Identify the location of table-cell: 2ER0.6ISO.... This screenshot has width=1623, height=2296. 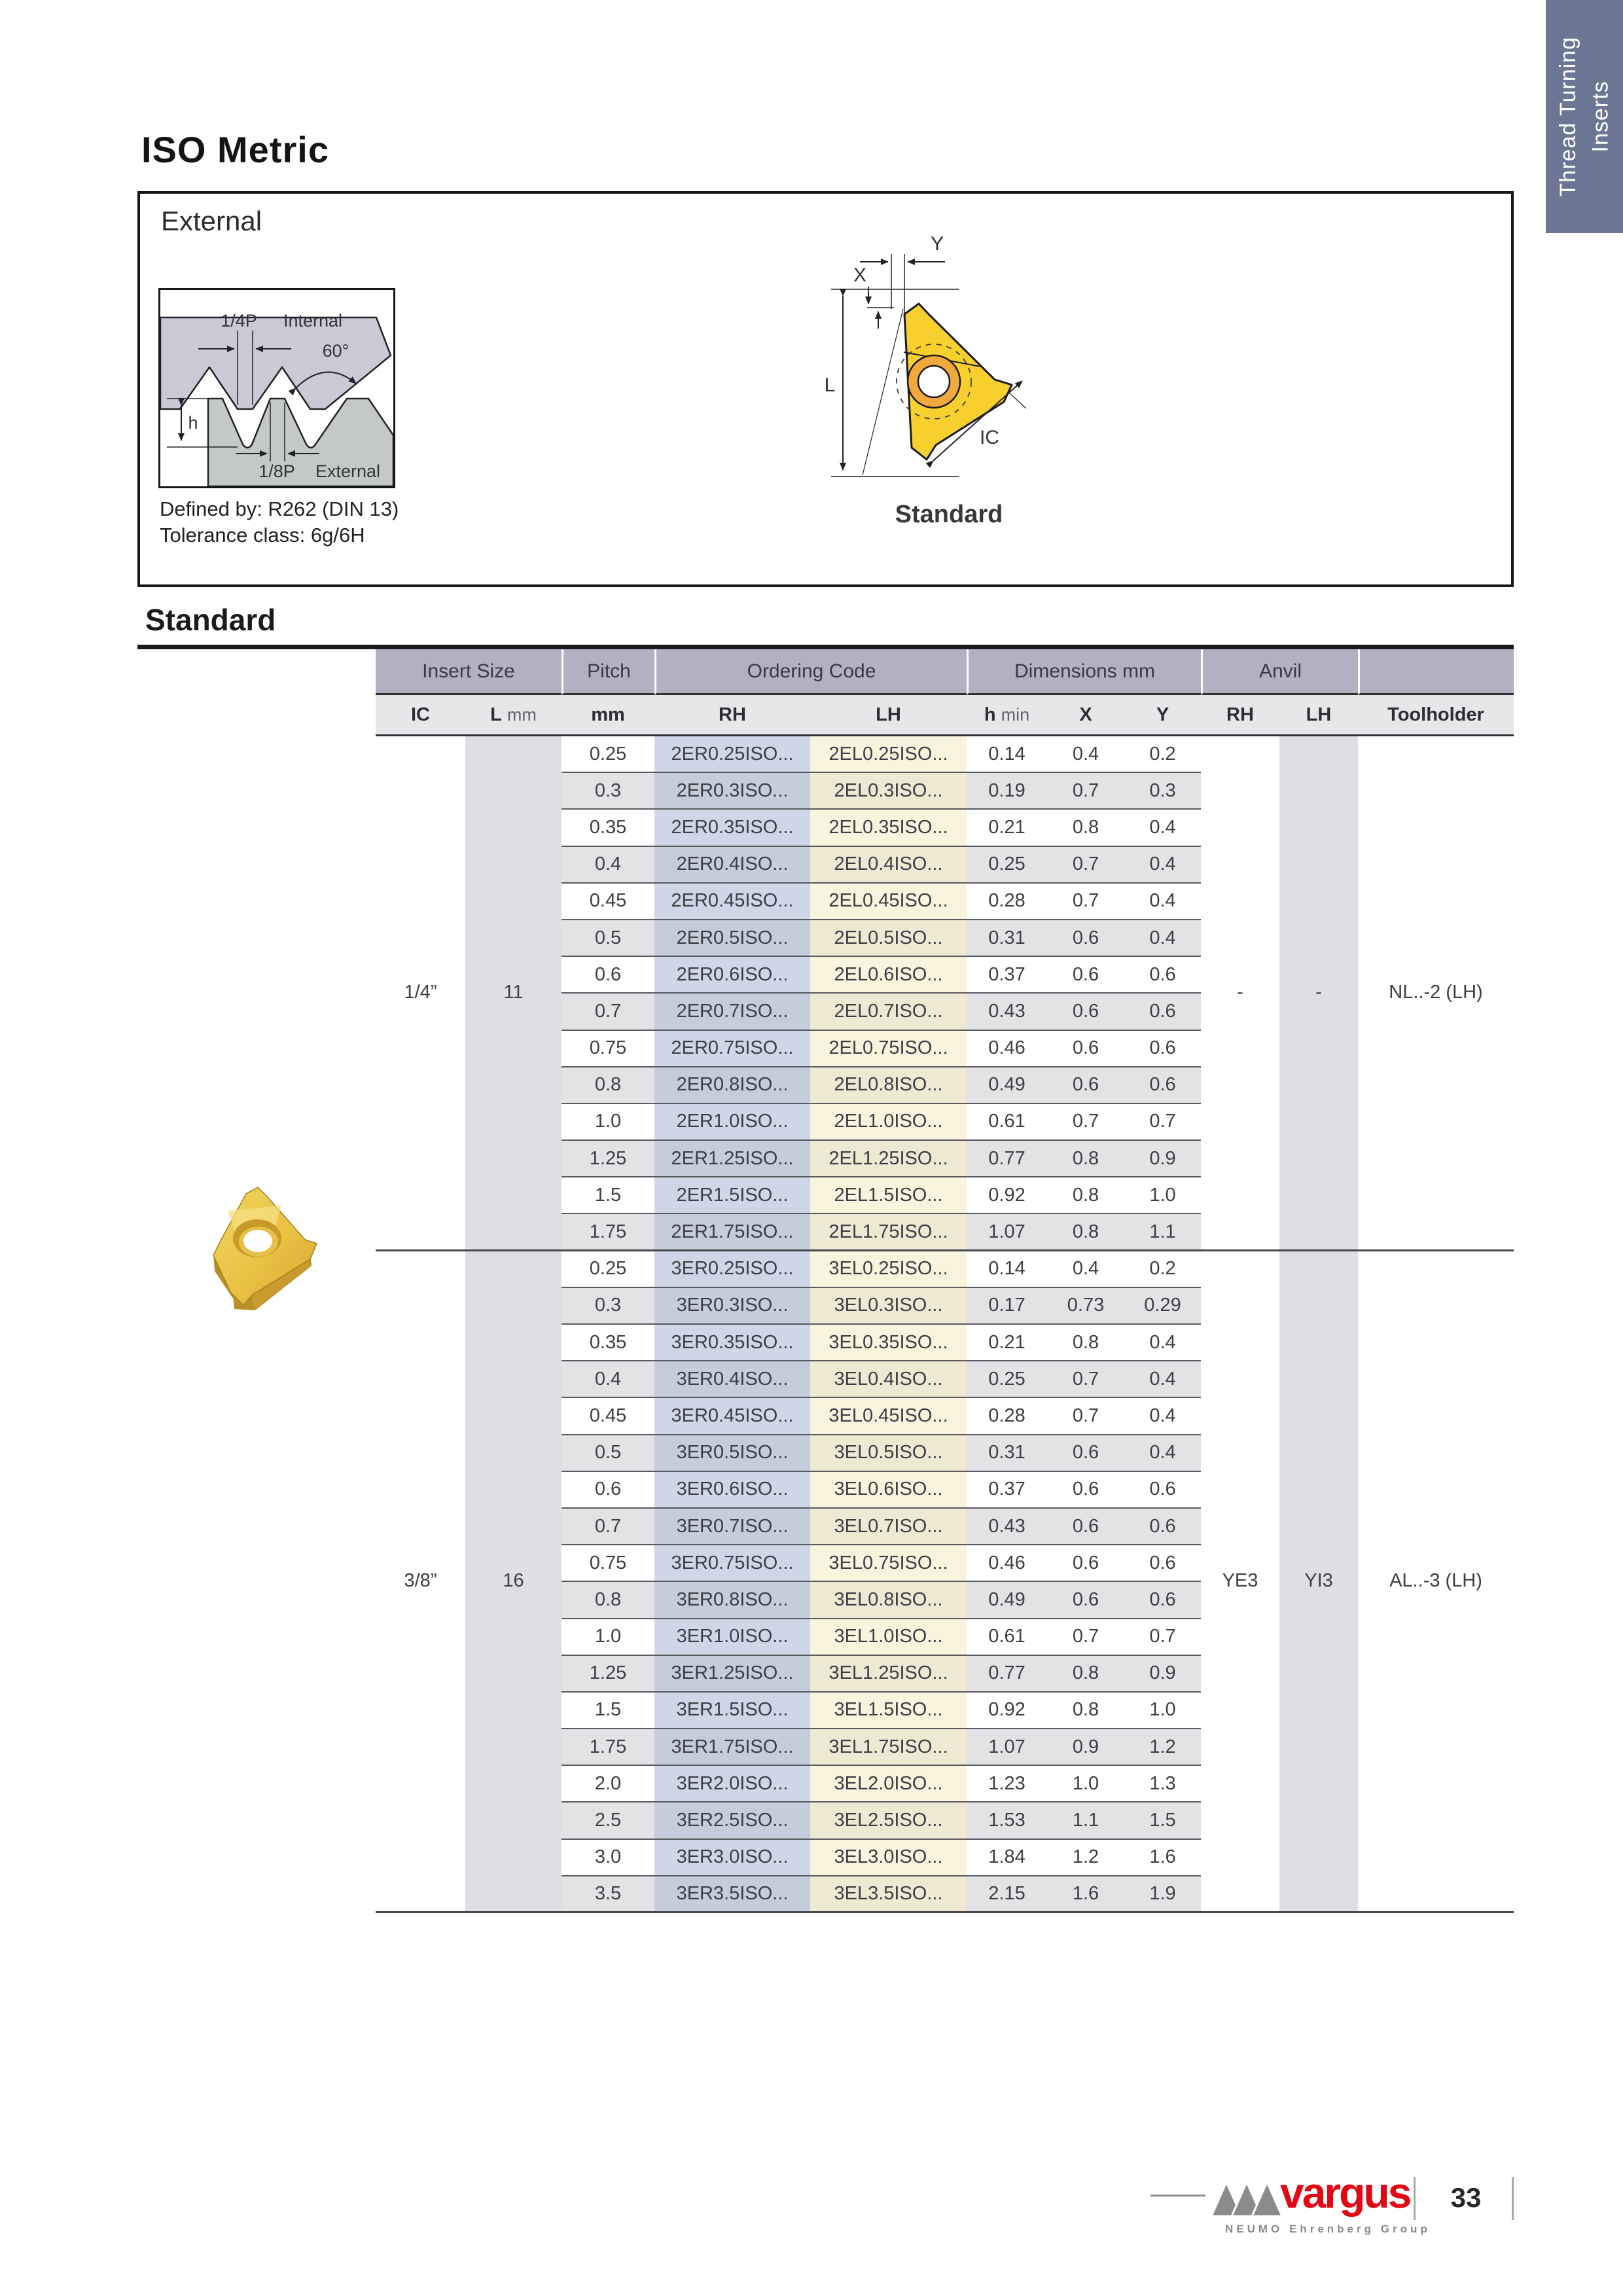
(732, 975).